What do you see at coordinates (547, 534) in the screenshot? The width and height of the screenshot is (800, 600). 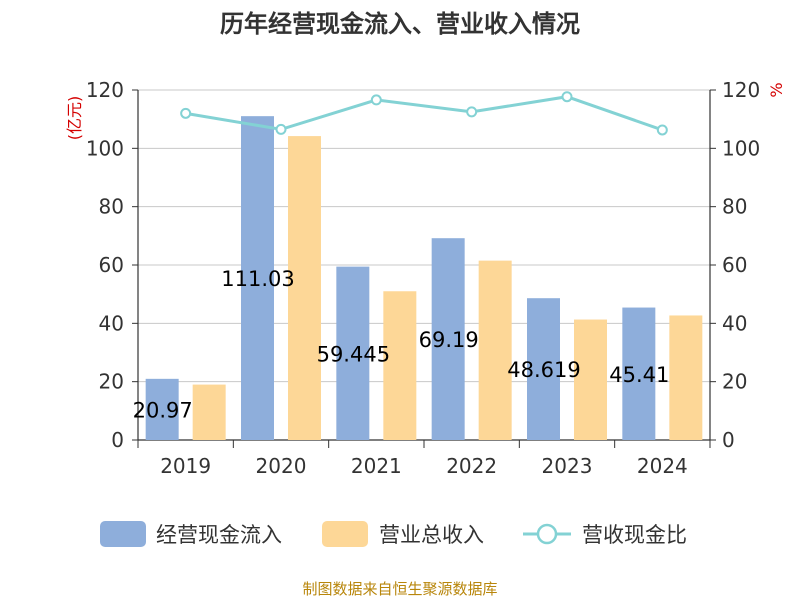 I see `legend-marker-ratio` at bounding box center [547, 534].